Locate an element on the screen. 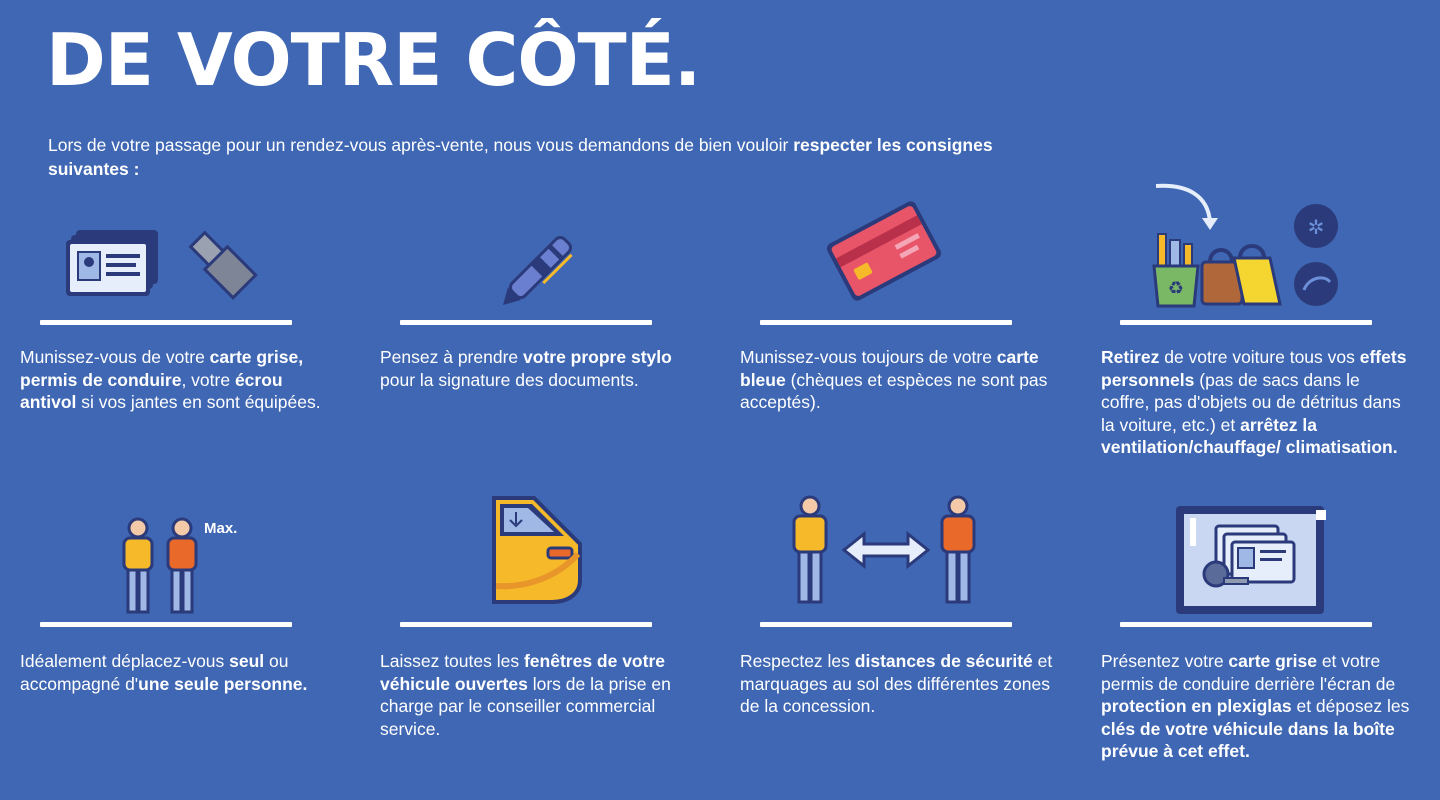 The image size is (1440, 800). personal-items-icon: ♻ ✲ is located at coordinates (1248, 245).